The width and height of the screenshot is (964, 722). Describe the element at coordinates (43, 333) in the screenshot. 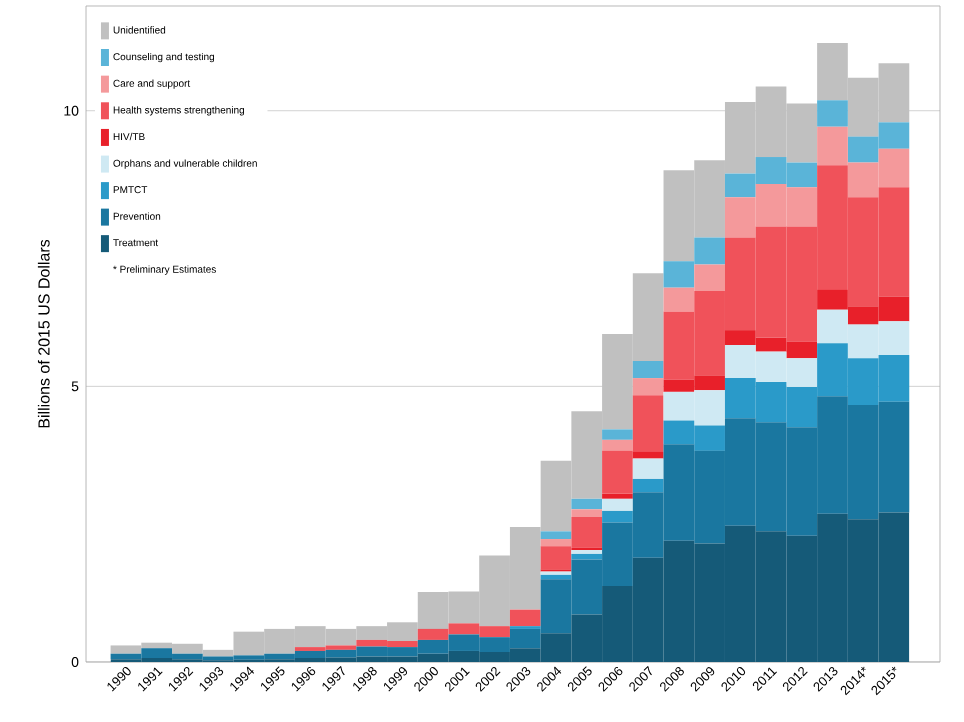

I see `y-axis-title: Billions of 2015 US Dollars` at that location.